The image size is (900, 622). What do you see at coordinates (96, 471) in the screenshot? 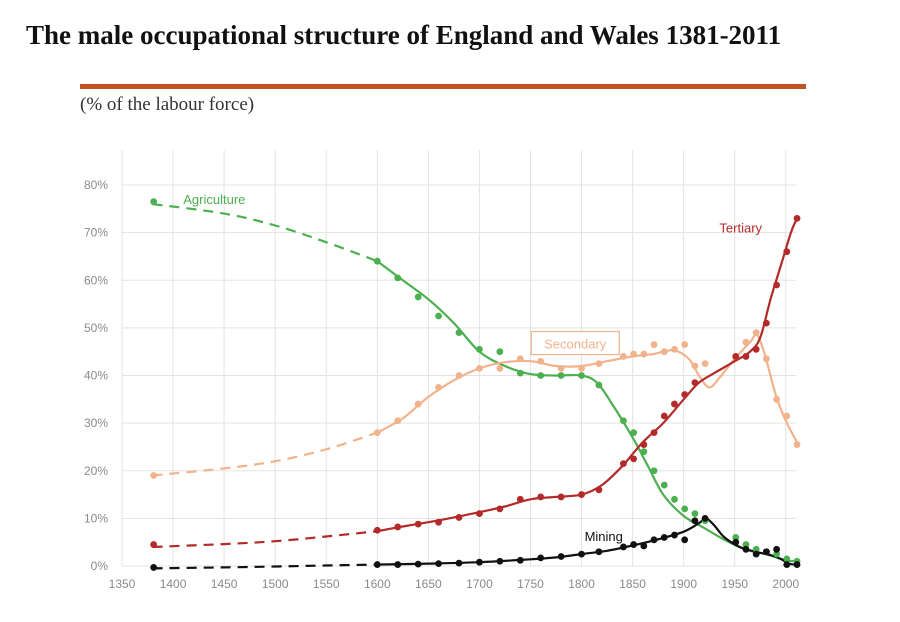
I see `y-tick-label: 20%` at bounding box center [96, 471].